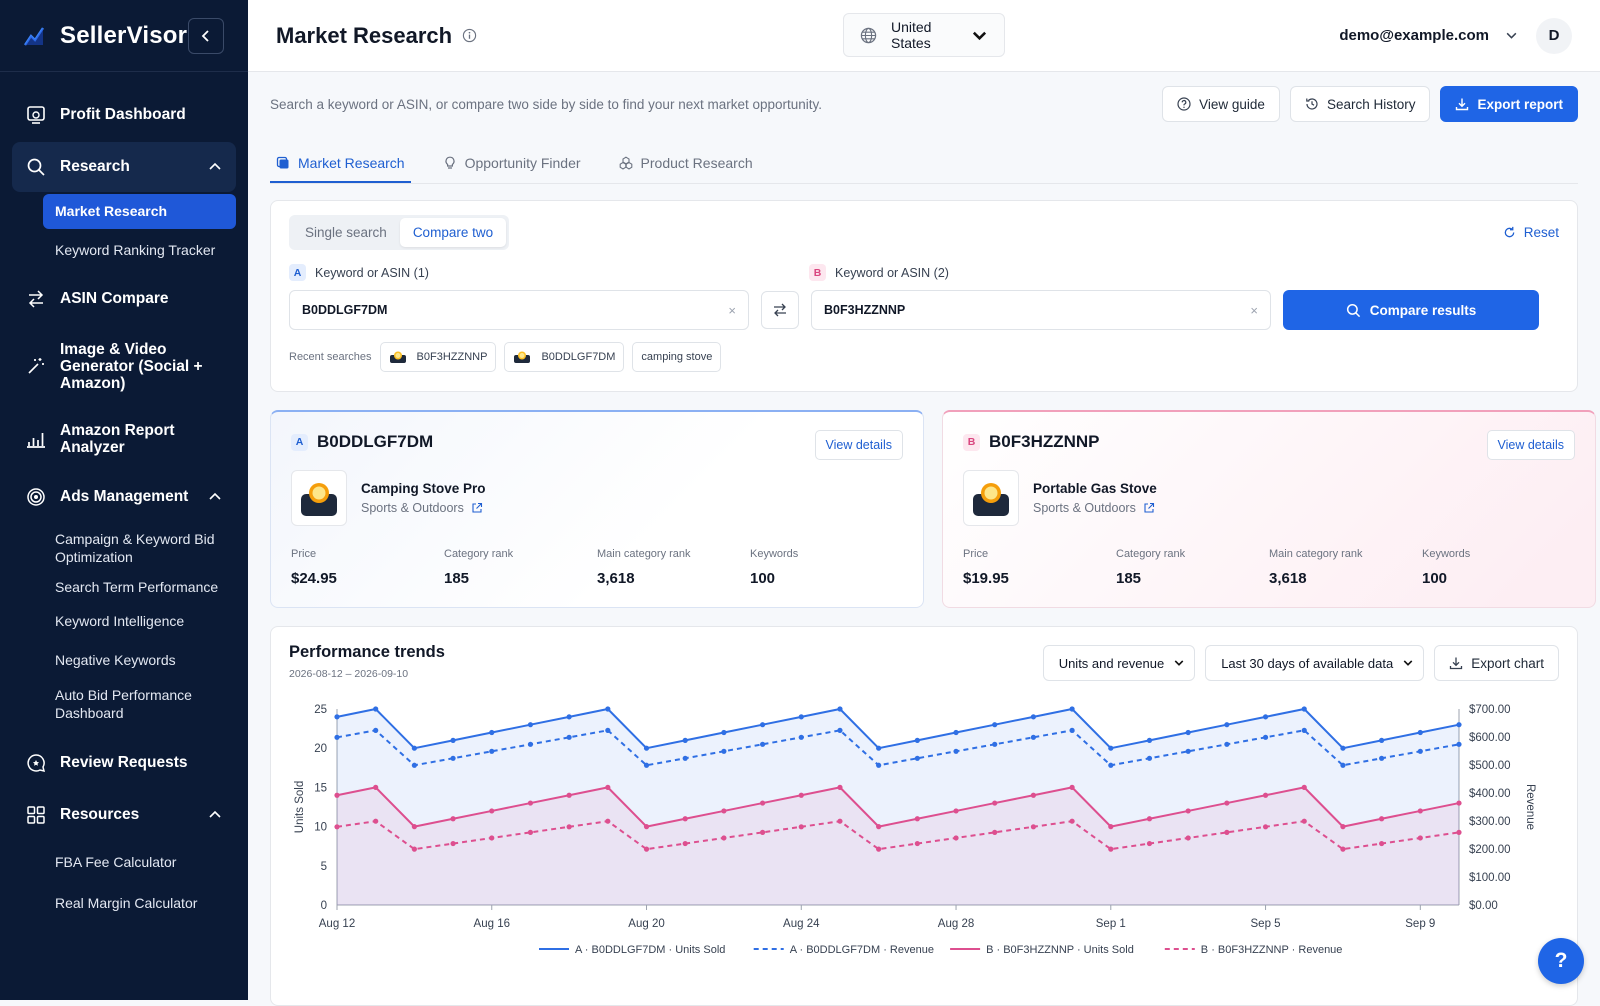  I want to click on compare-two-option: Compare two, so click(453, 232).